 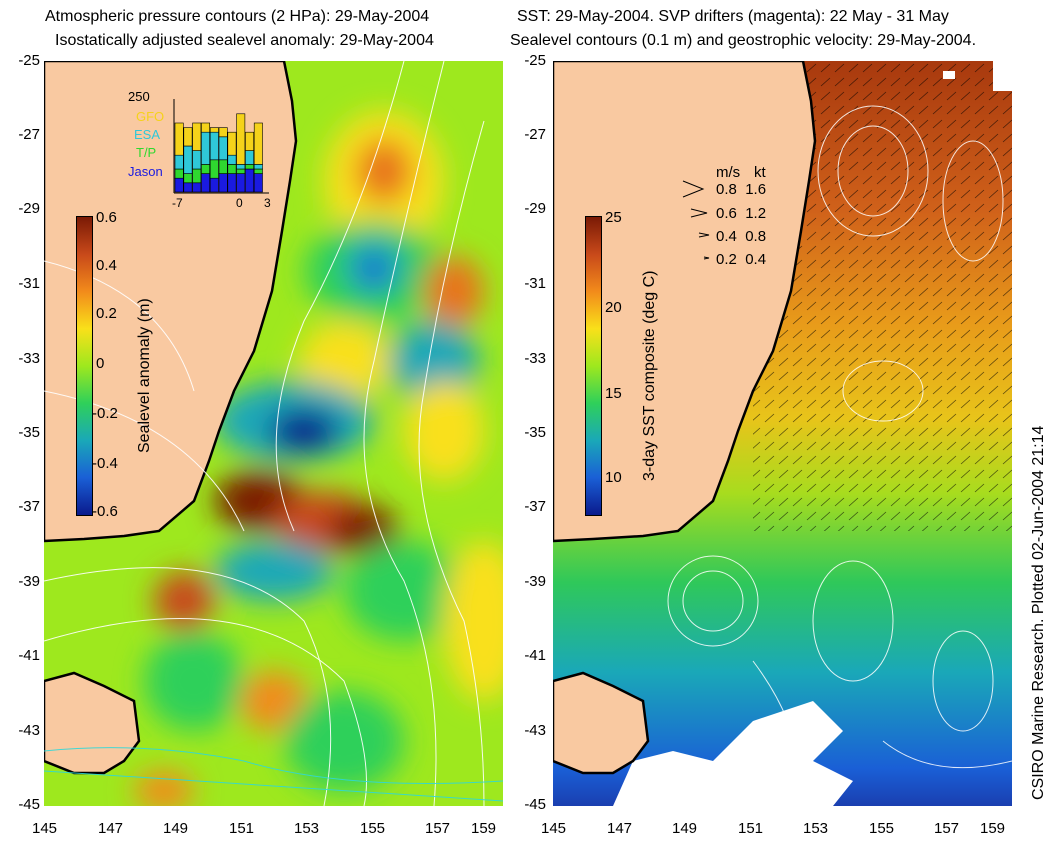 I want to click on sl-cb-tick--0.2: -0.2, so click(x=105, y=413).